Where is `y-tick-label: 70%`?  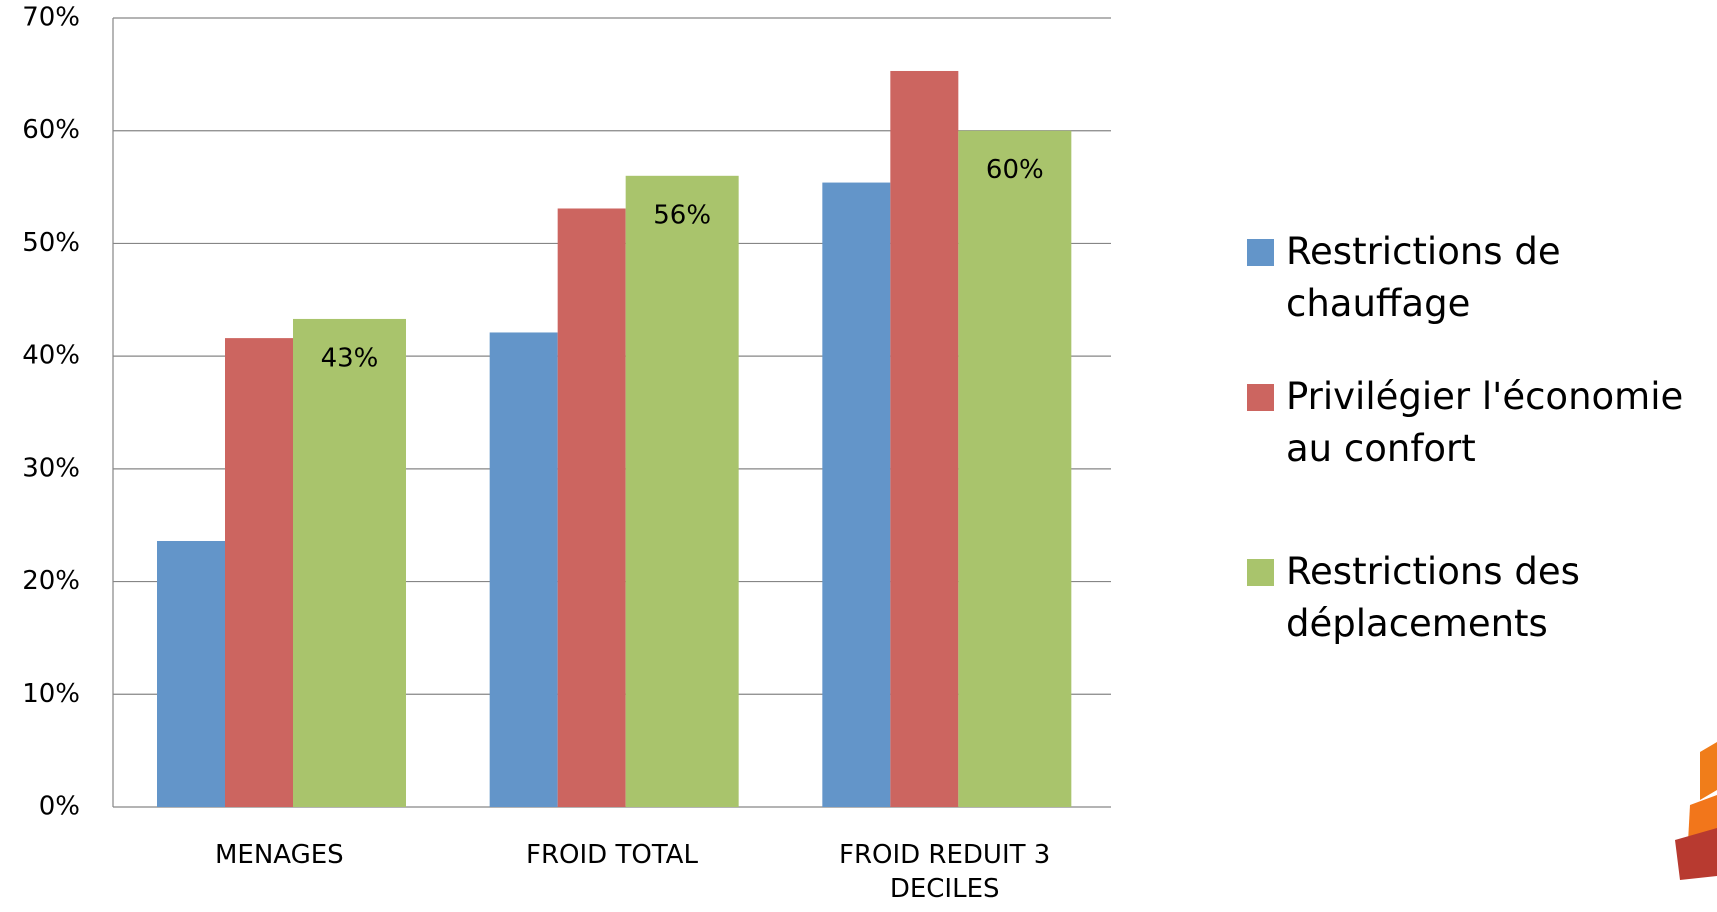 y-tick-label: 70% is located at coordinates (51, 18).